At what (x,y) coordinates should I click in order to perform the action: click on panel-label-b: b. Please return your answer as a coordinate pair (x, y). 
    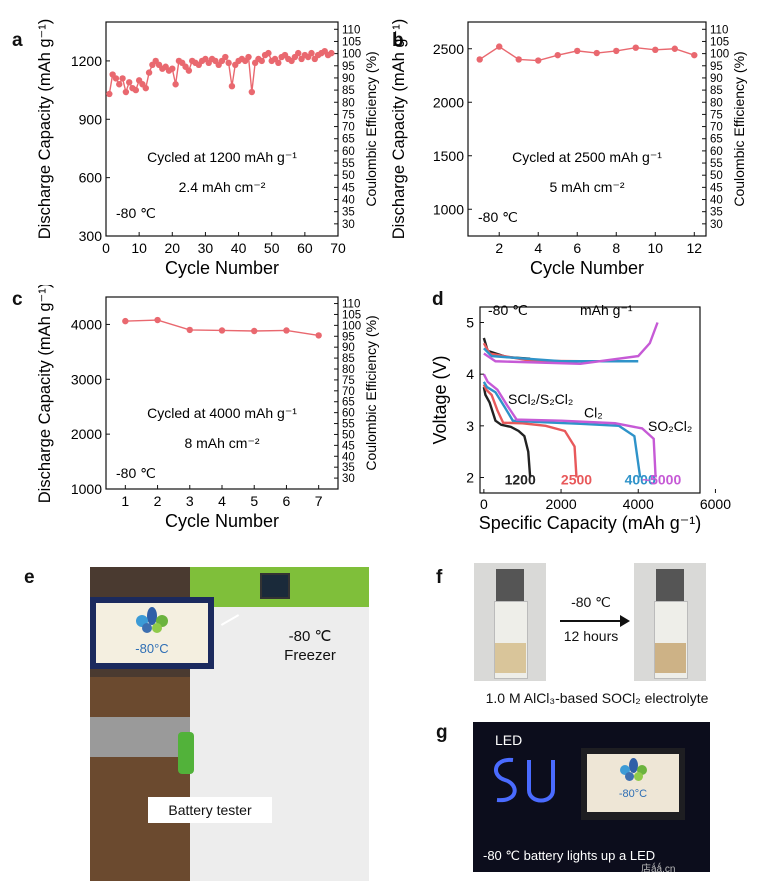
    Looking at the image, I should click on (398, 40).